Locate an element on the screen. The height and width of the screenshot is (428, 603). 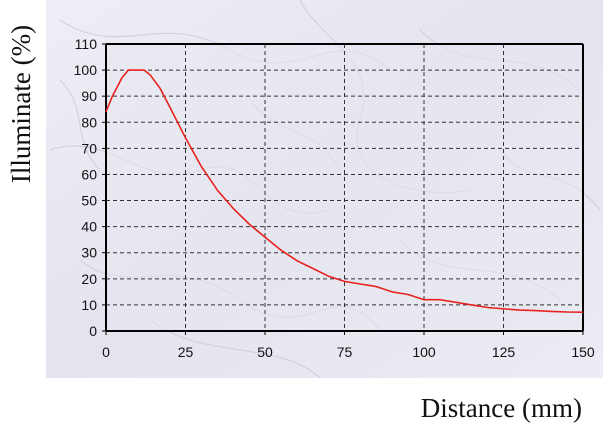
x-tick-labels: 0 25 50 75 100 125 150 is located at coordinates (348, 352).